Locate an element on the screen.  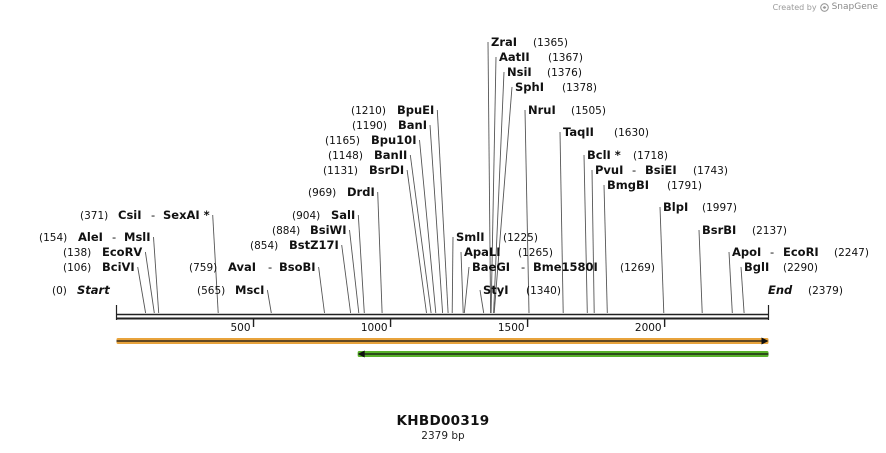
site-name: MscI is located at coordinates (249, 290).